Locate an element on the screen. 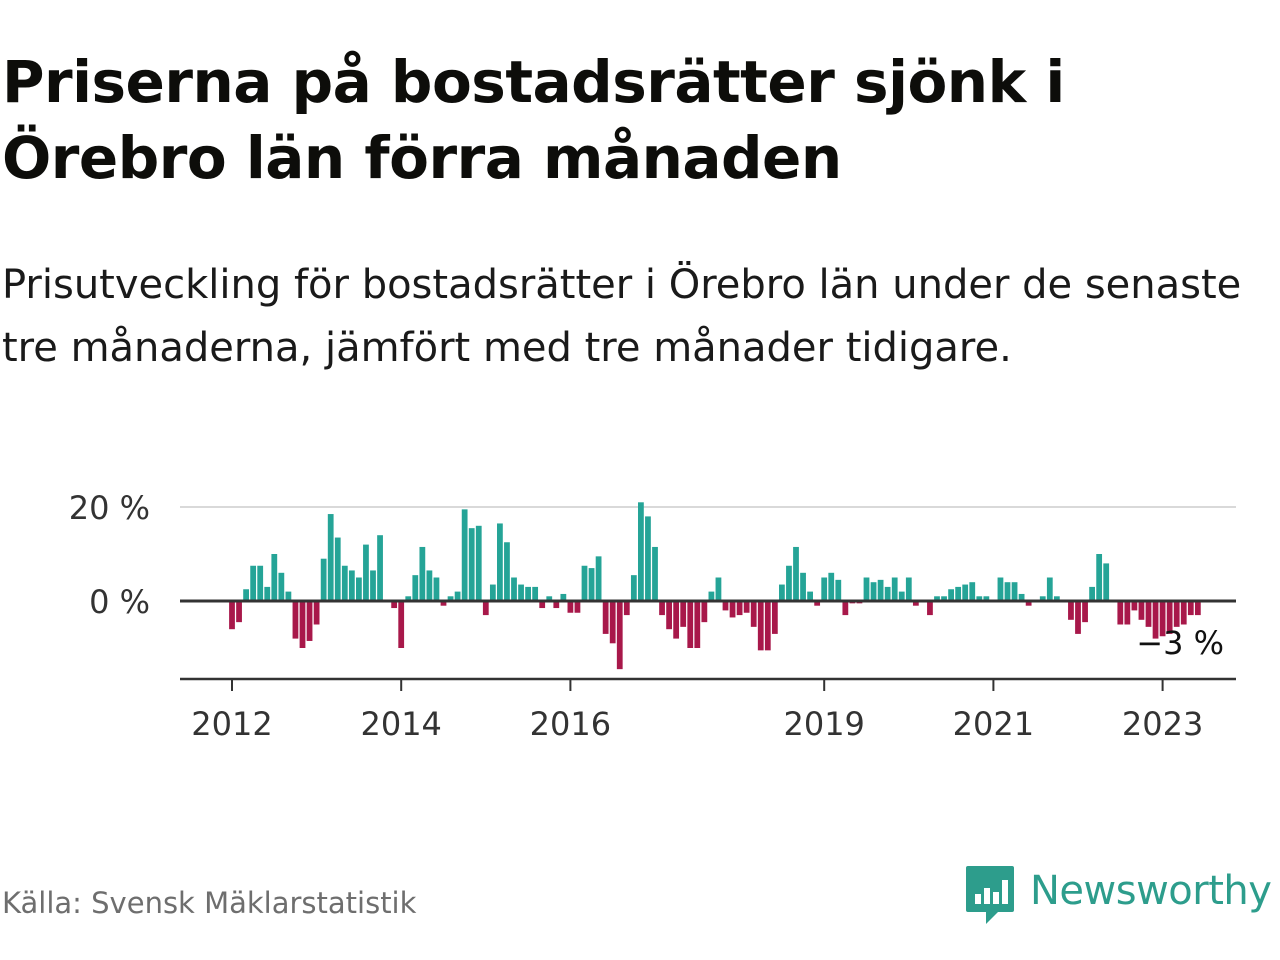 This screenshot has height=960, width=1280. x-tick-label: 2021 is located at coordinates (993, 724).